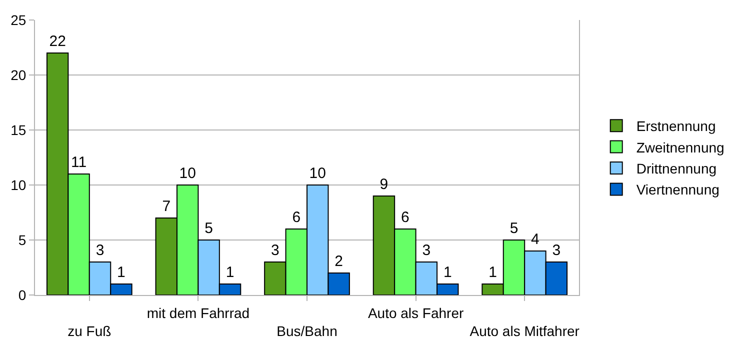 The height and width of the screenshot is (350, 740). What do you see at coordinates (22, 294) in the screenshot?
I see `y-tick-label: 0` at bounding box center [22, 294].